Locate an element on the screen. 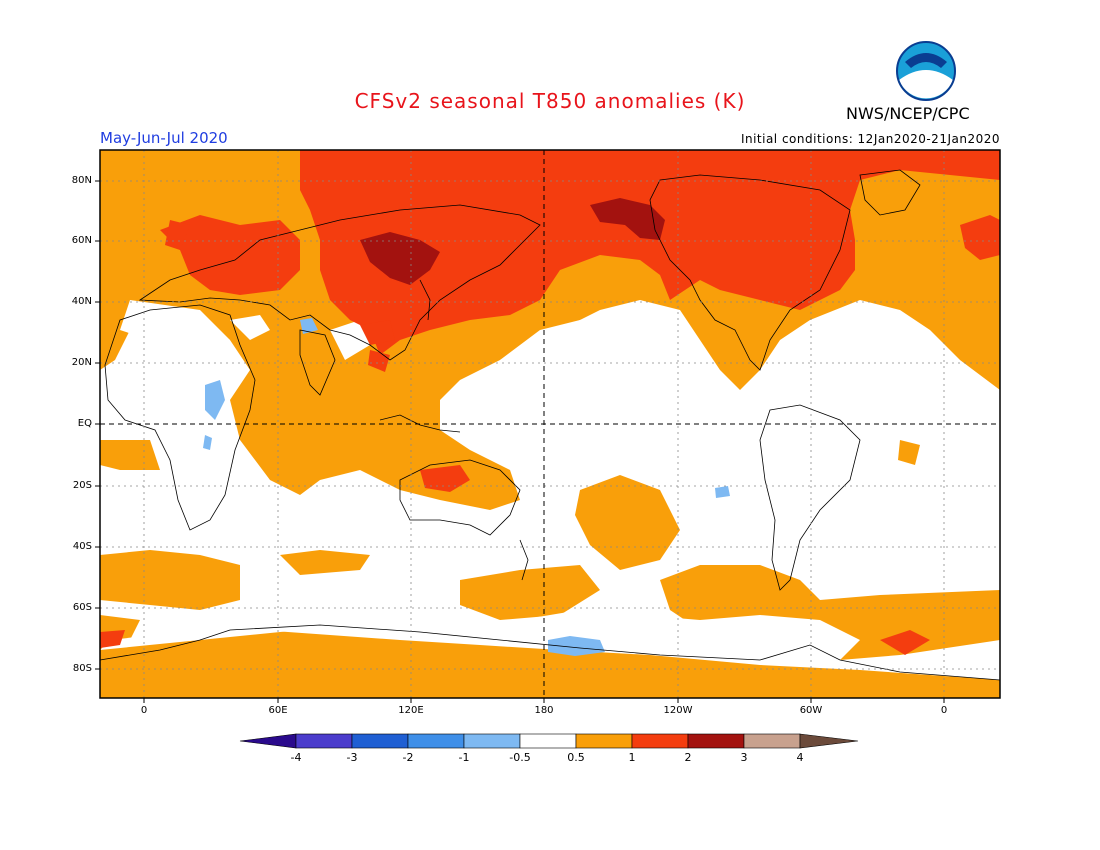 Image resolution: width=1100 pixels, height=850 pixels. lat-label: 20S is located at coordinates (82, 485).